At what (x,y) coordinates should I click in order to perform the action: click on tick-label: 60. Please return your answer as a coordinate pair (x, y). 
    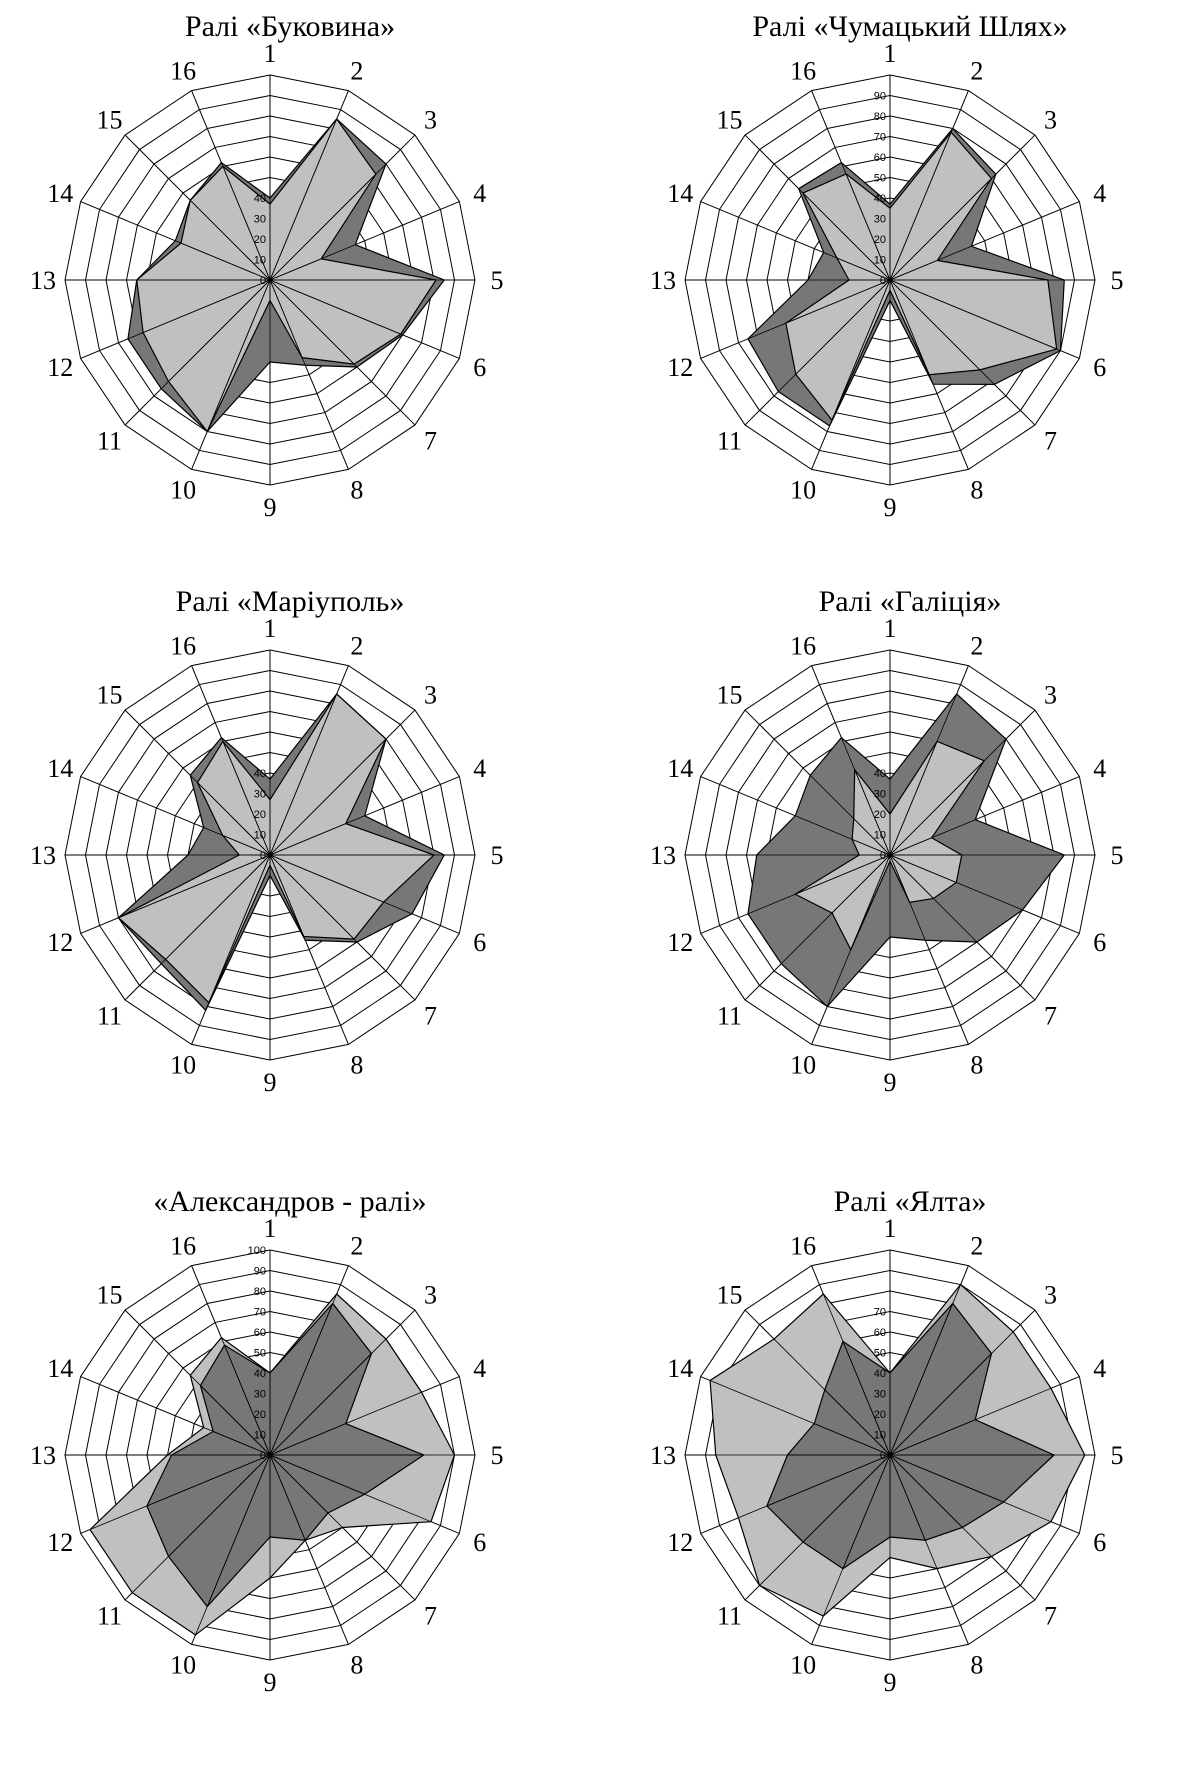
    Looking at the image, I should click on (880, 158).